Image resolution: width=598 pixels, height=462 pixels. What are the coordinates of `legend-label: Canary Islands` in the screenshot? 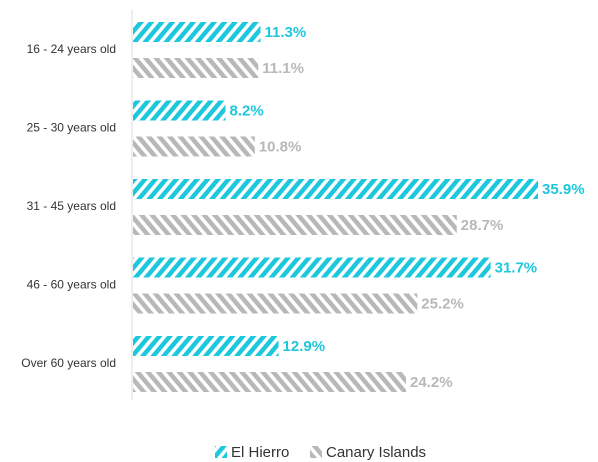 It's located at (376, 452).